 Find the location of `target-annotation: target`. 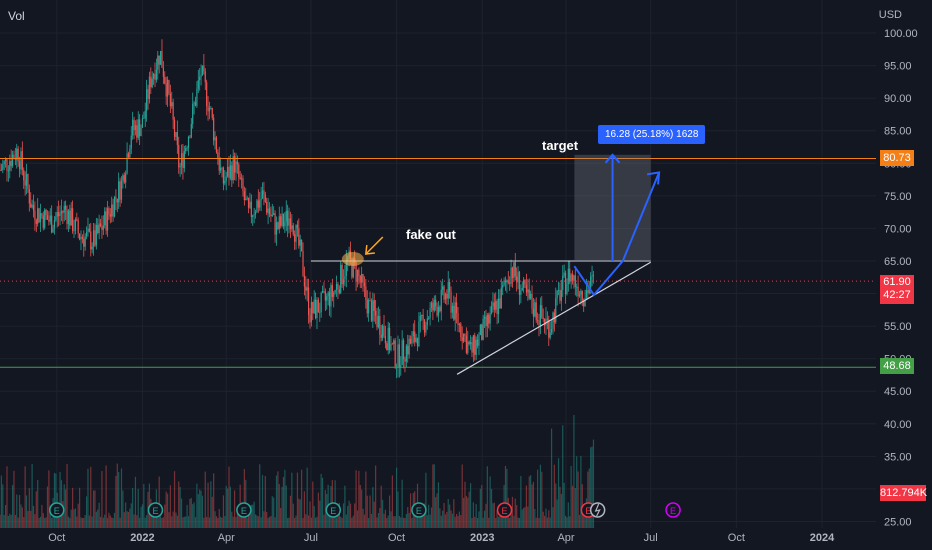

target-annotation: target is located at coordinates (560, 145).